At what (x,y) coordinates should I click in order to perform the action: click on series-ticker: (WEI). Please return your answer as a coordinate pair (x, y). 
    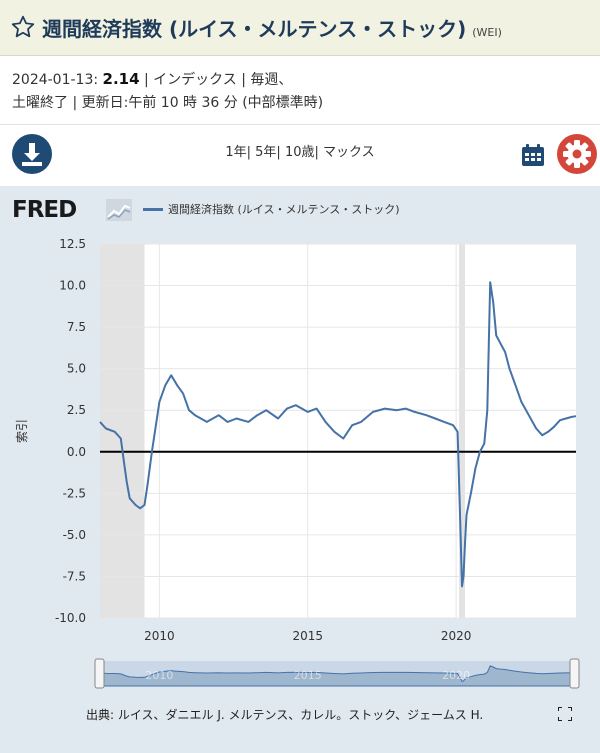
    Looking at the image, I should click on (487, 32).